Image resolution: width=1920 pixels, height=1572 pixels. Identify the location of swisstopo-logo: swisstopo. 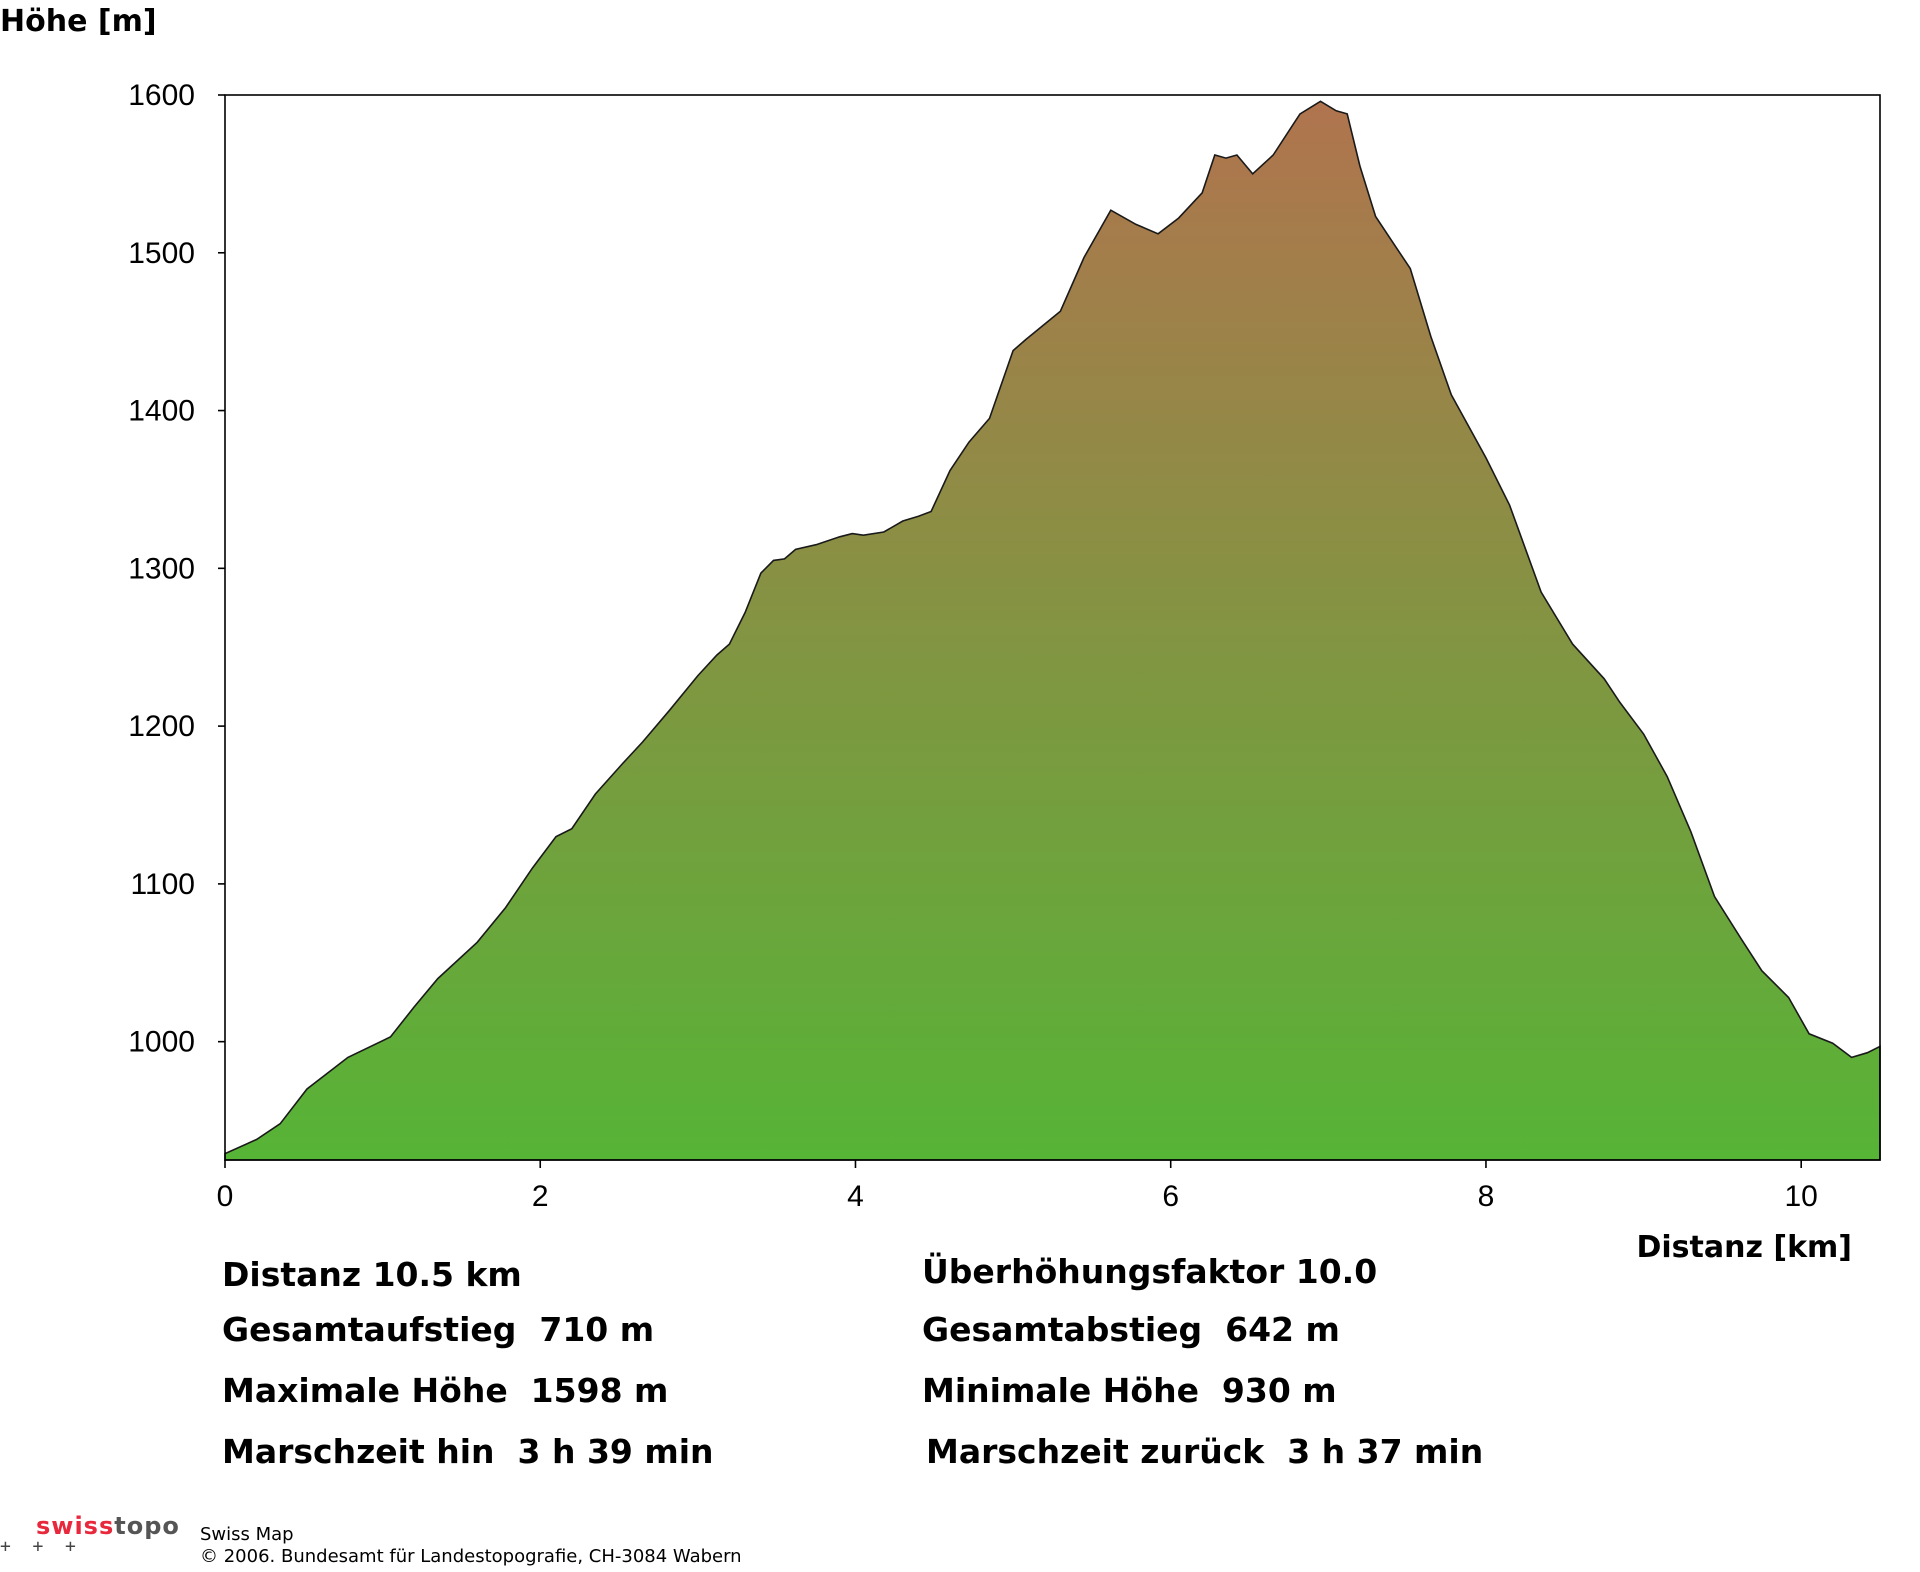
(108, 1526).